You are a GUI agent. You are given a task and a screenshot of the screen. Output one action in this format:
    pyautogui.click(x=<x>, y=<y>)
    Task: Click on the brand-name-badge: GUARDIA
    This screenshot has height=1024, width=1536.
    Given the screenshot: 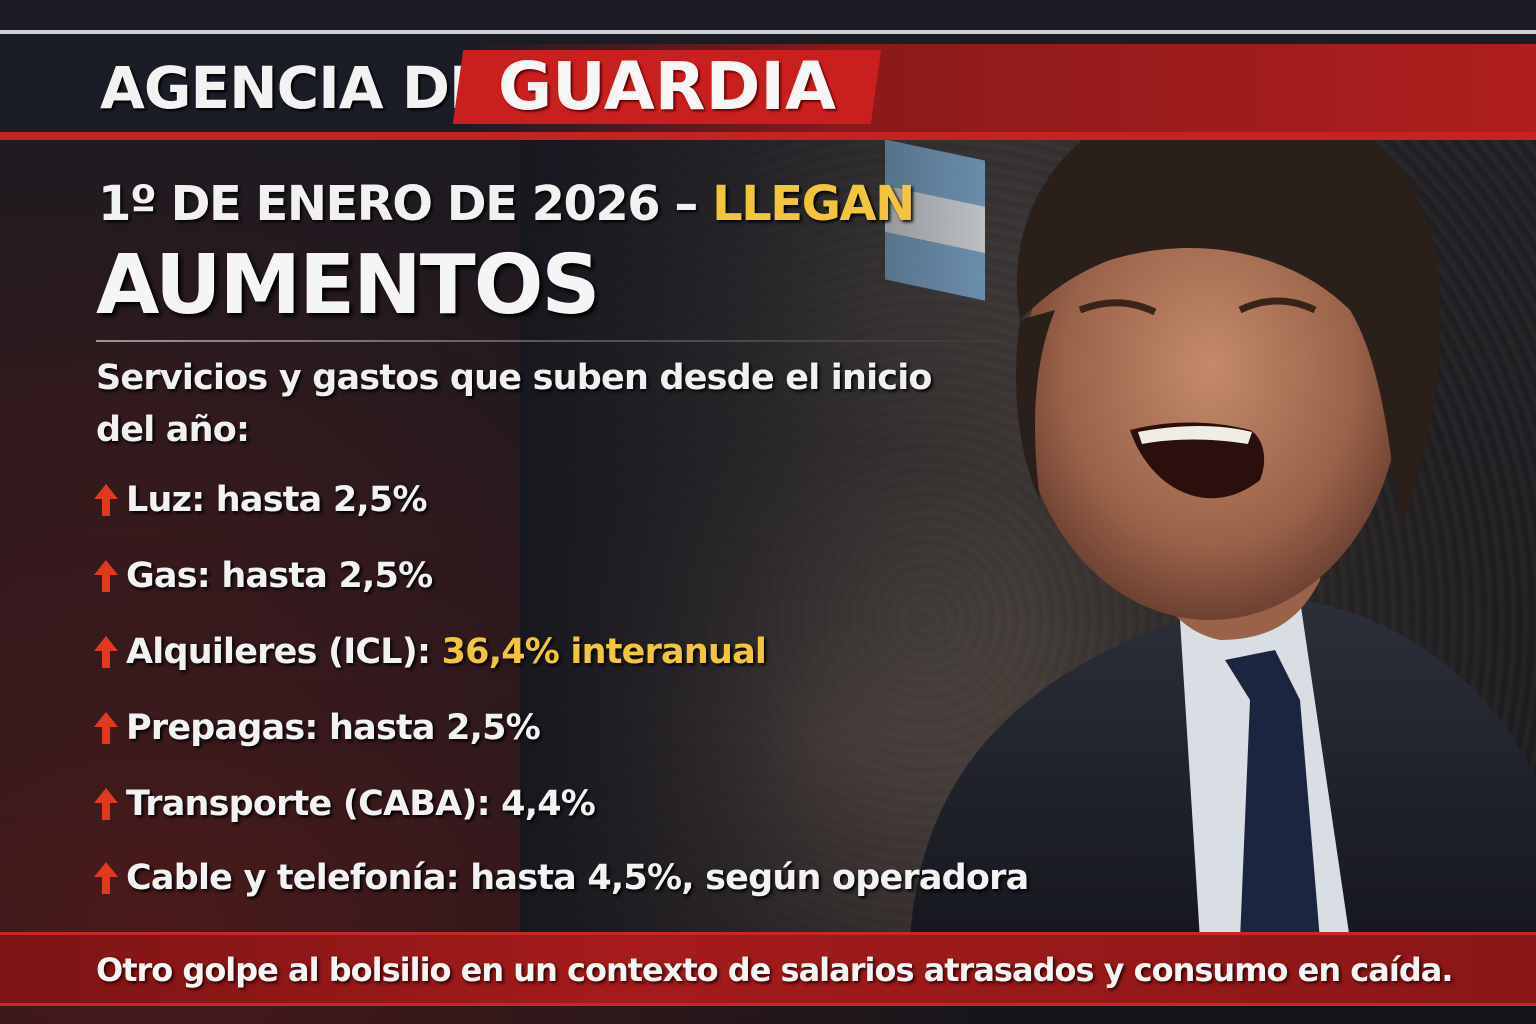 What is the action you would take?
    pyautogui.click(x=667, y=86)
    